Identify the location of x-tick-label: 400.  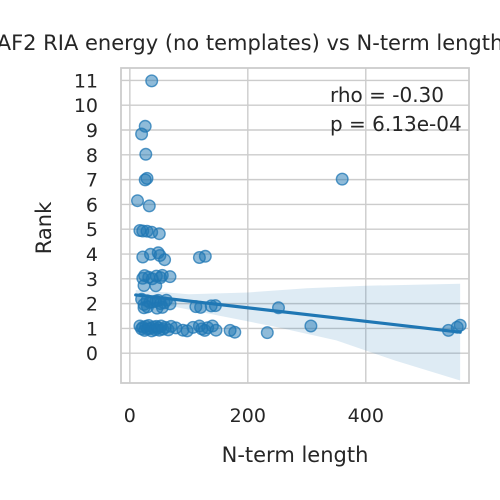
(366, 416).